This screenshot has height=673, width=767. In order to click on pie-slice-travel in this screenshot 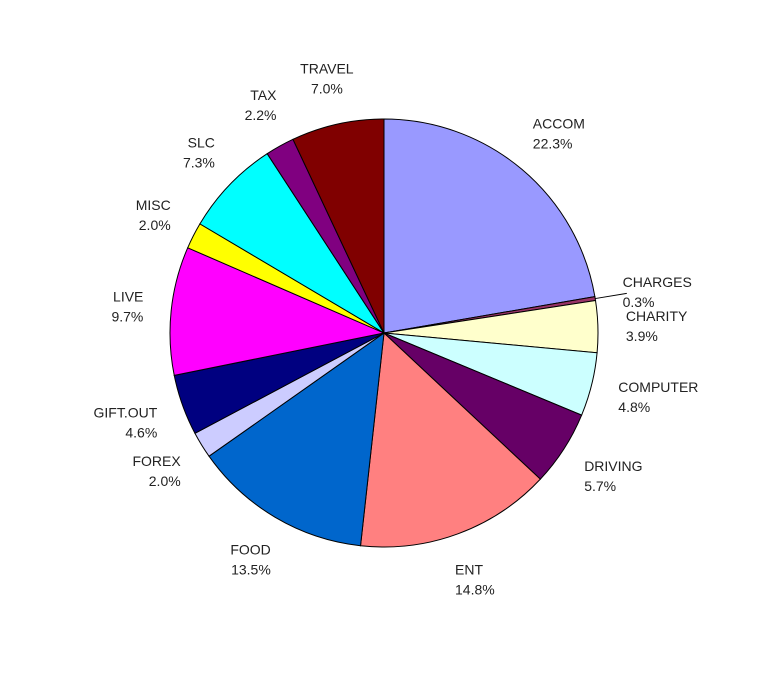, I will do `click(338, 226)`.